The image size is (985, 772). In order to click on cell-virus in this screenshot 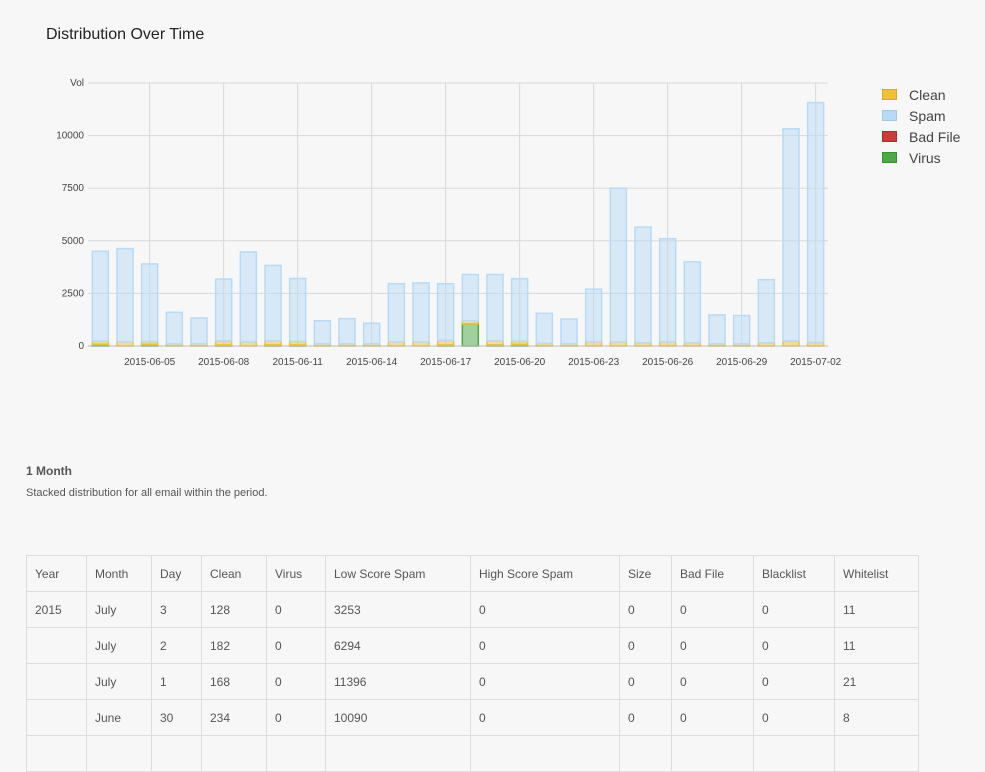, I will do `click(296, 753)`.